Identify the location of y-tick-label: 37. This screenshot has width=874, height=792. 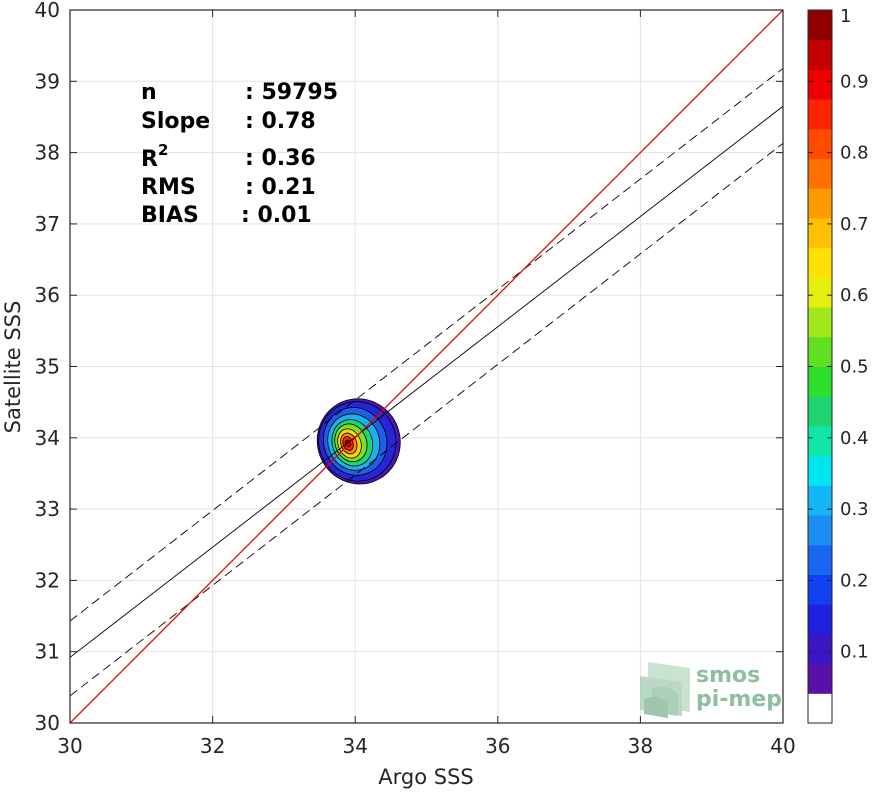
(47, 224).